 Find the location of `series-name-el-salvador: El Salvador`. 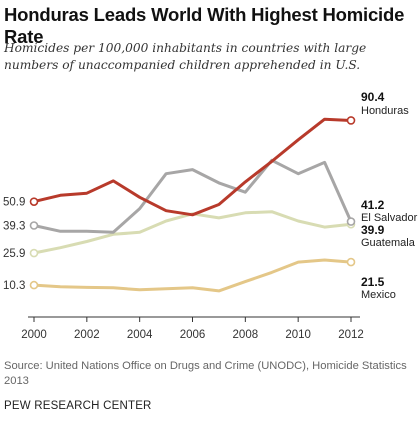

series-name-el-salvador: El Salvador is located at coordinates (389, 218).